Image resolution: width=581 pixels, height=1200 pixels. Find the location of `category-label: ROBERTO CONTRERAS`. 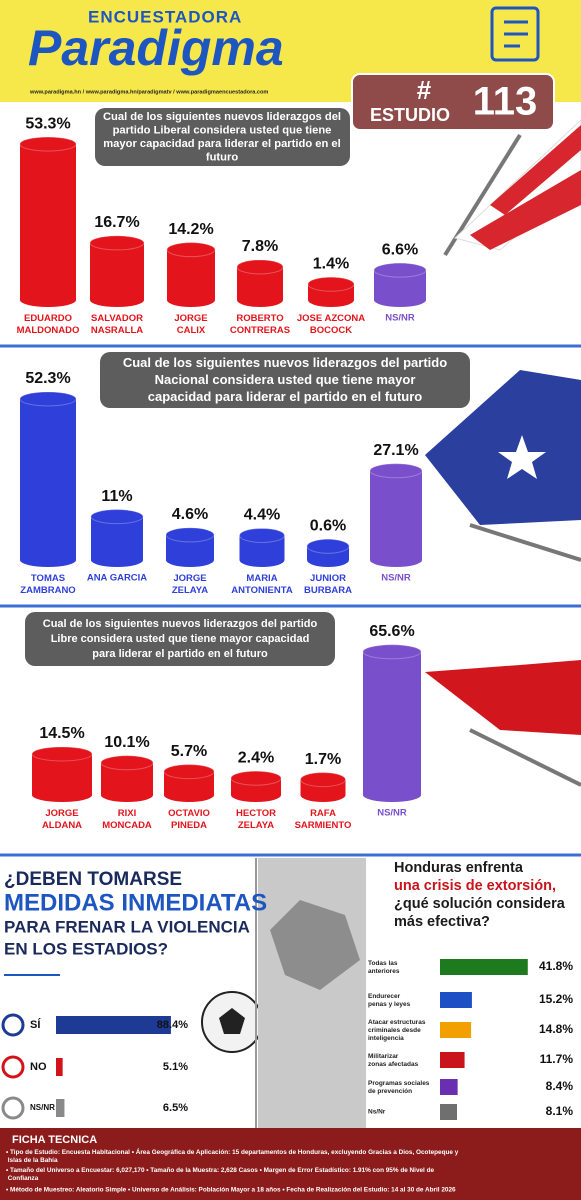

category-label: ROBERTO CONTRERAS is located at coordinates (260, 324).